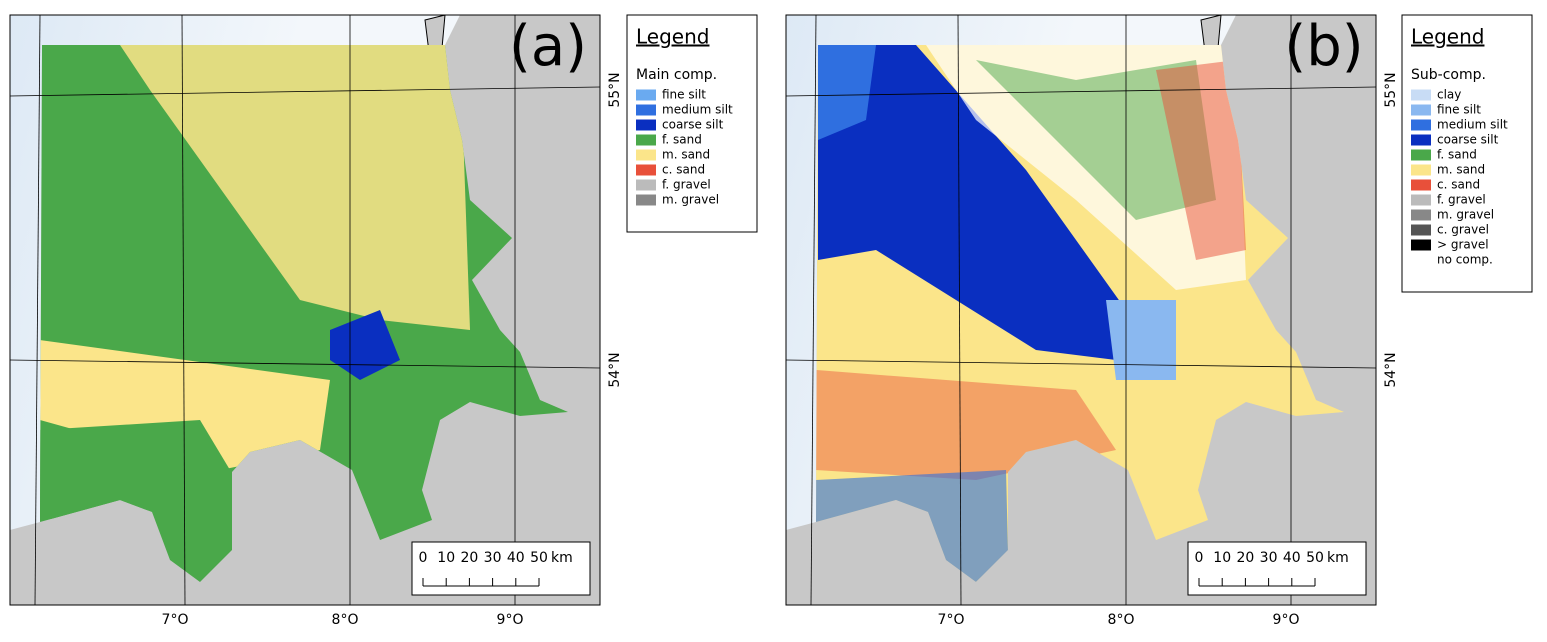  I want to click on panel-label: (a), so click(548, 46).